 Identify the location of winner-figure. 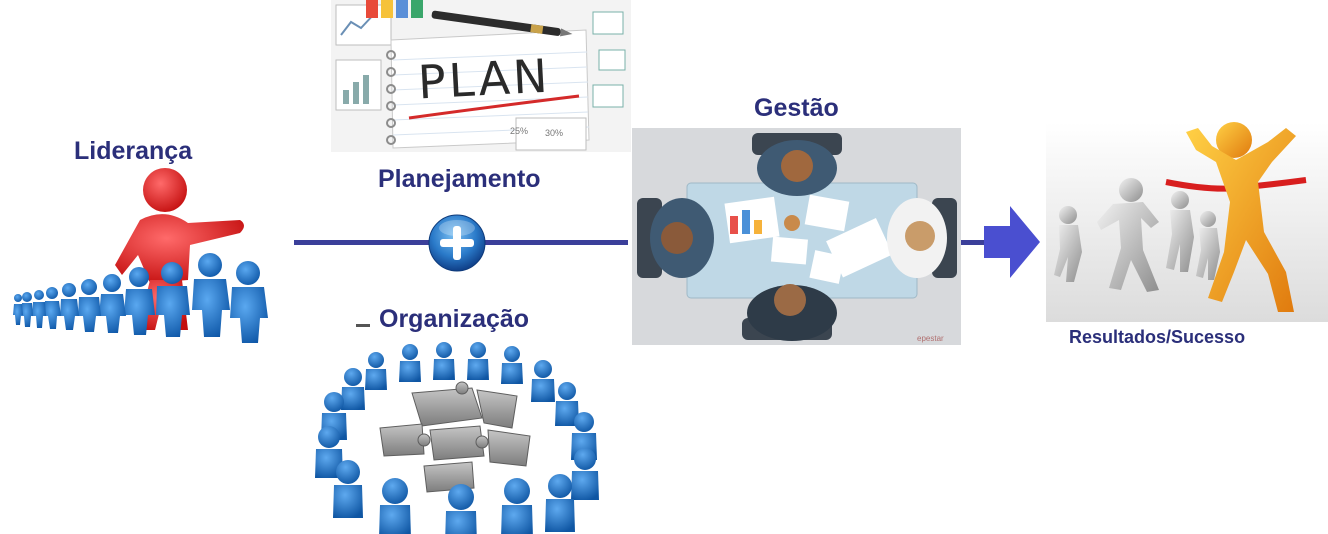
(1241, 217).